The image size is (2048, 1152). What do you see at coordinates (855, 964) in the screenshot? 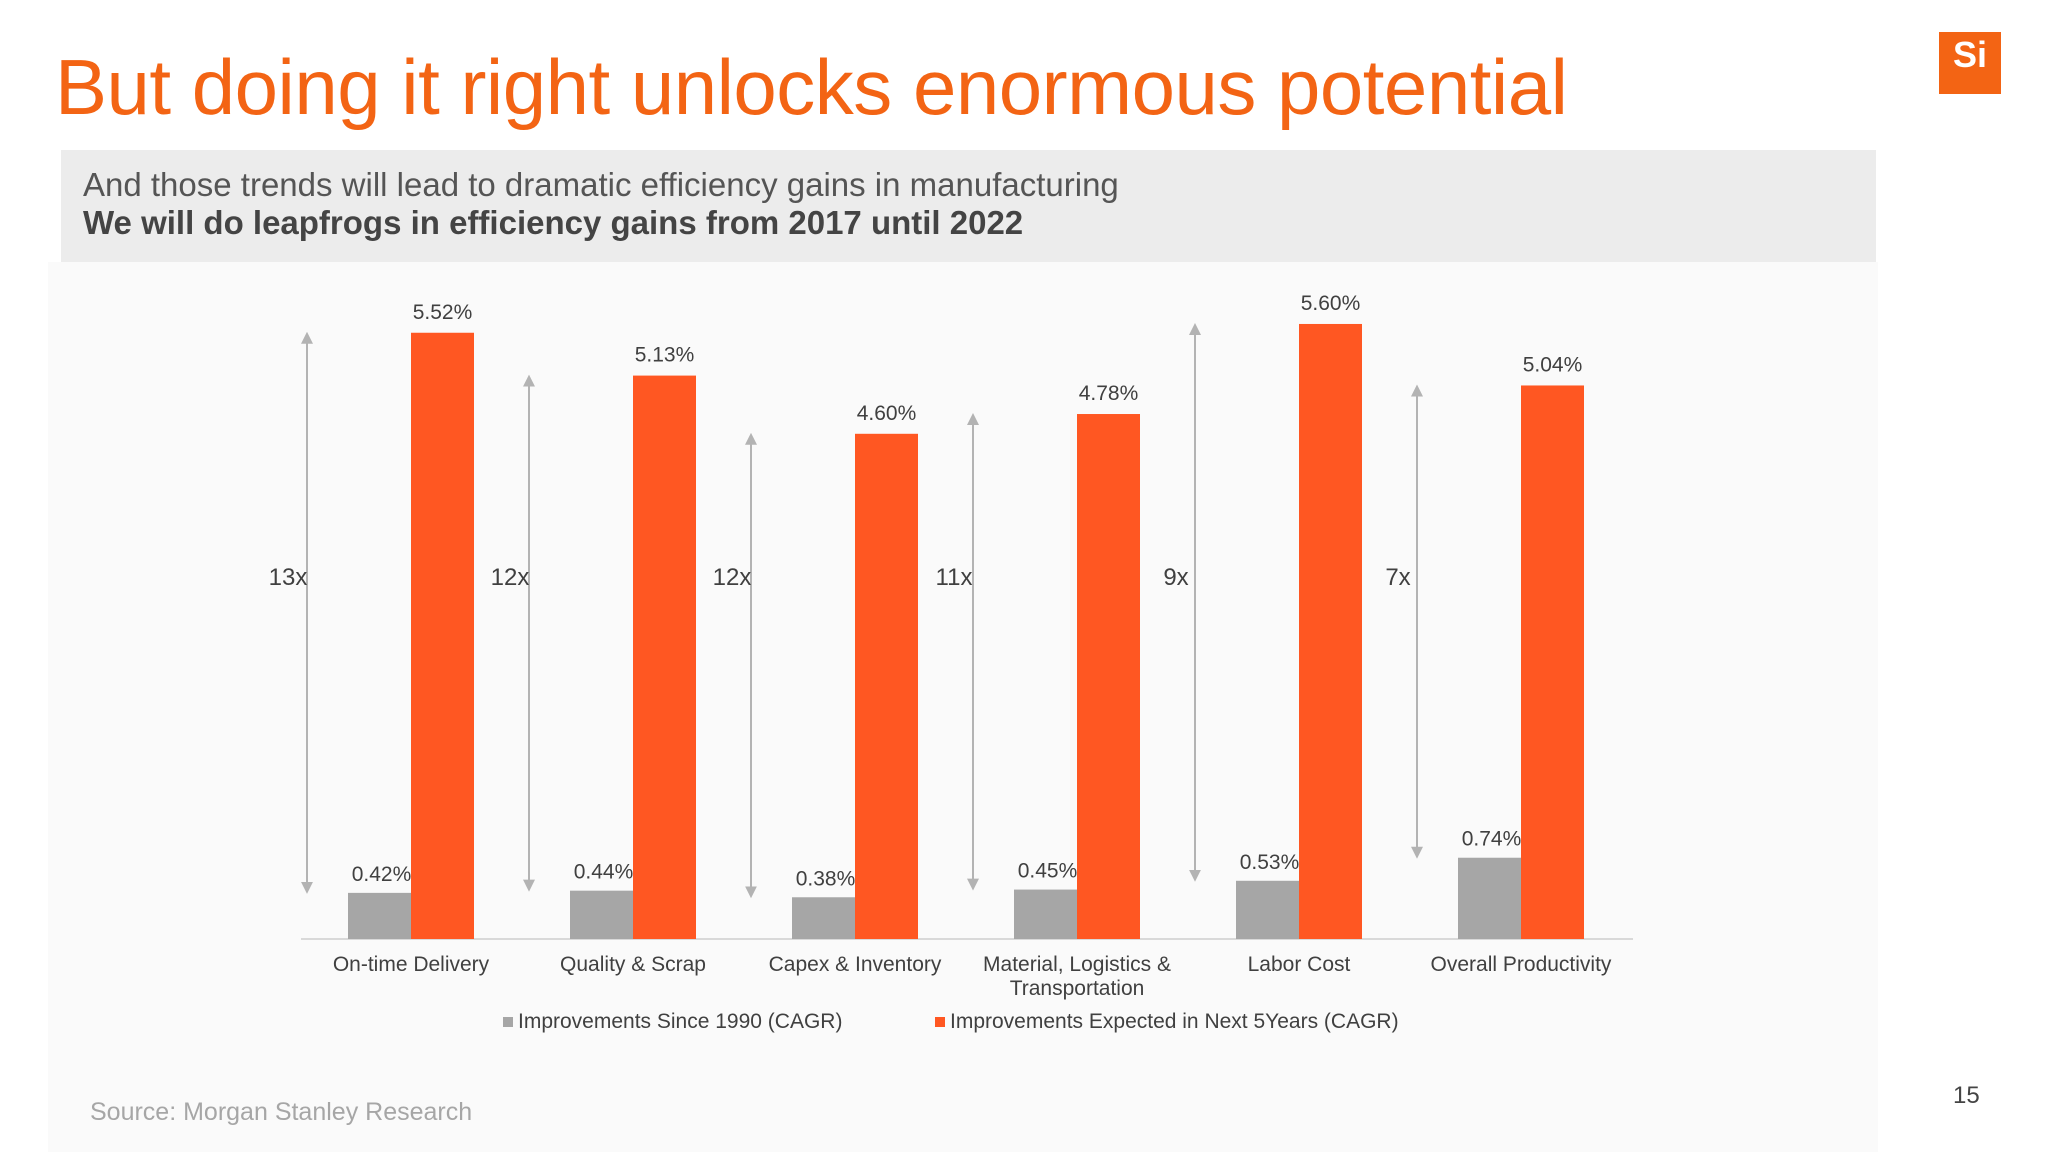
I see `category-label: Capex & Inventory` at bounding box center [855, 964].